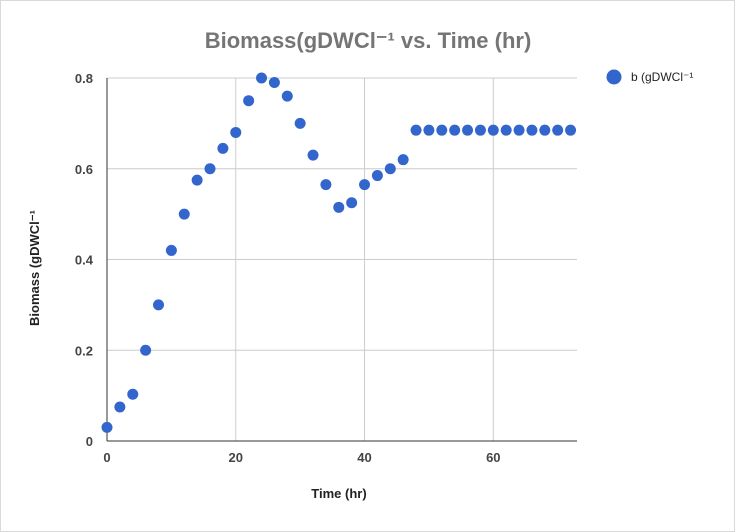 The image size is (735, 532). What do you see at coordinates (236, 457) in the screenshot?
I see `x-tick-label: 20` at bounding box center [236, 457].